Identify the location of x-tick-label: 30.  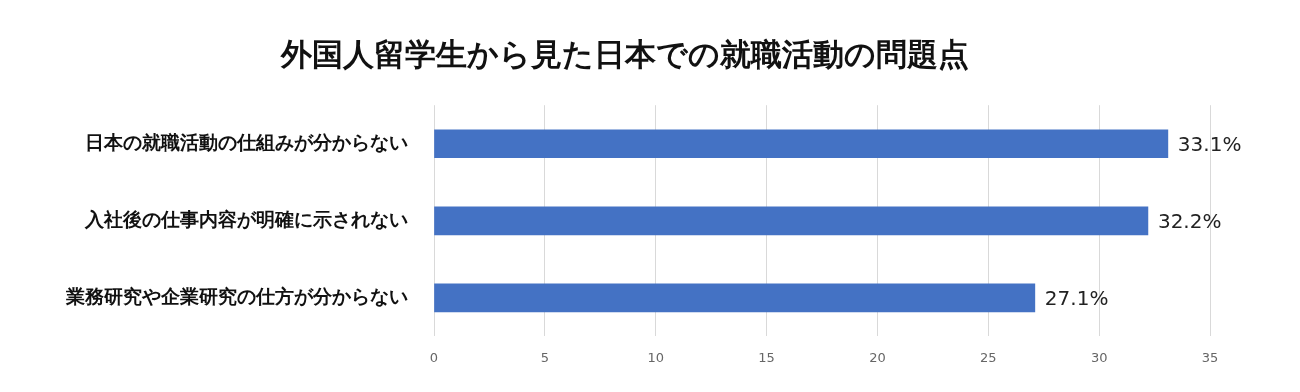
(1099, 357).